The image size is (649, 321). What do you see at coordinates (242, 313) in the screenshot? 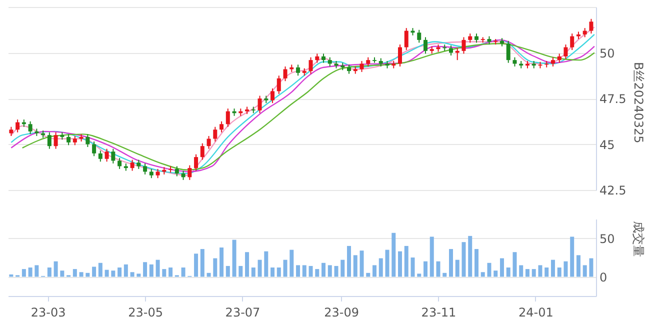
I see `x-tick-label: 23-07` at bounding box center [242, 313].